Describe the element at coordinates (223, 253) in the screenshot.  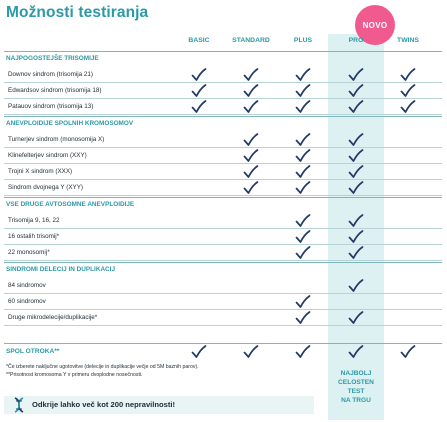
I see `table-row: 22 monosomij*` at that location.